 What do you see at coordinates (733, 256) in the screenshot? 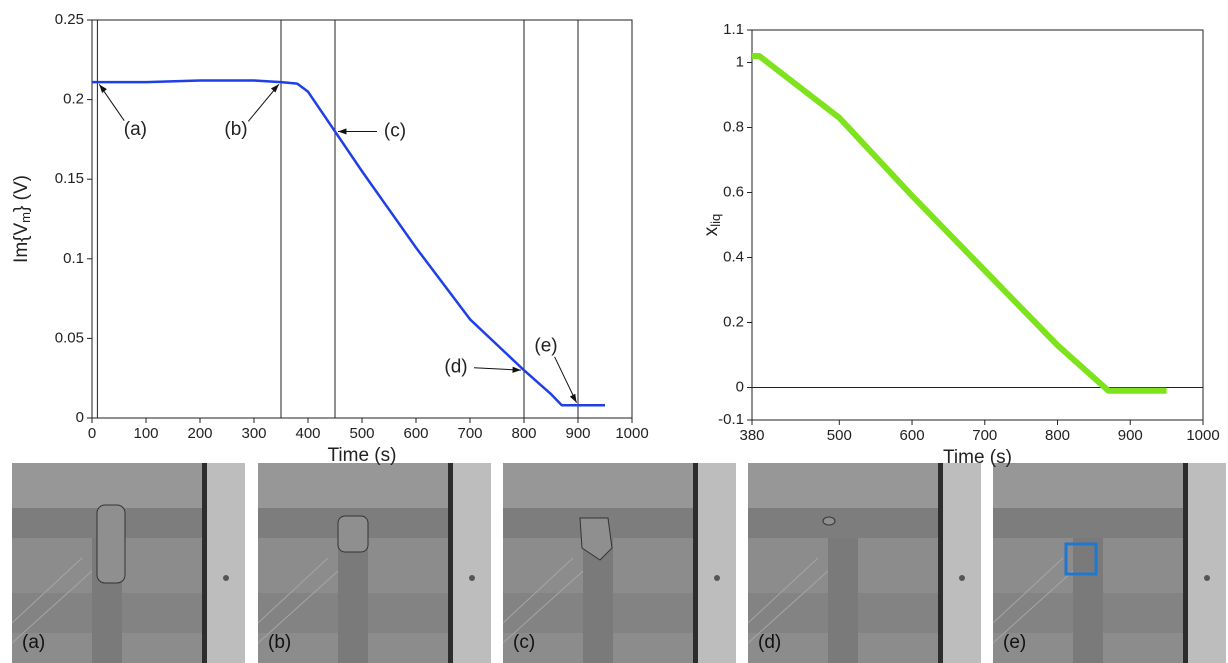
I see `y-tick-label: 0.4` at bounding box center [733, 256].